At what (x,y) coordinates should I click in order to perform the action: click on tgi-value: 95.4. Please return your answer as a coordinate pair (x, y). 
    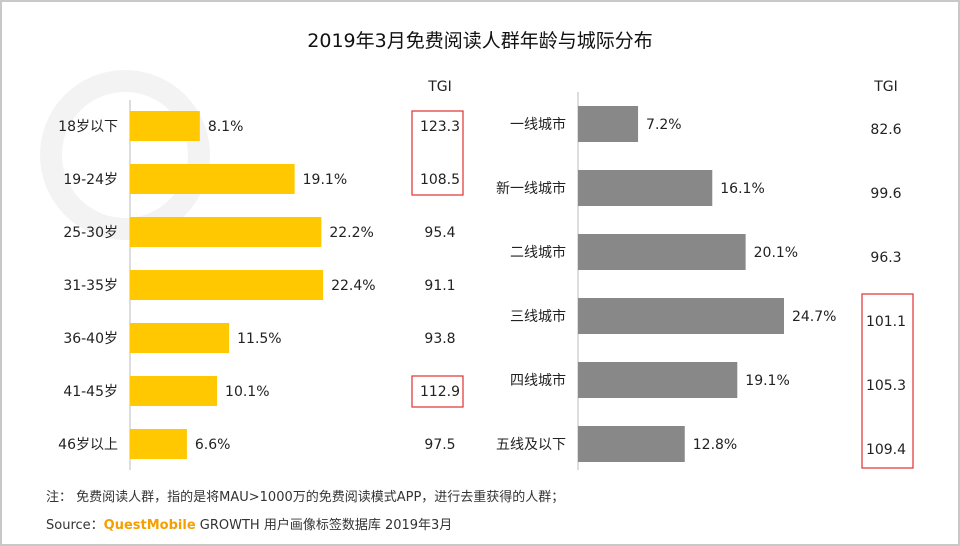
    Looking at the image, I should click on (439, 233).